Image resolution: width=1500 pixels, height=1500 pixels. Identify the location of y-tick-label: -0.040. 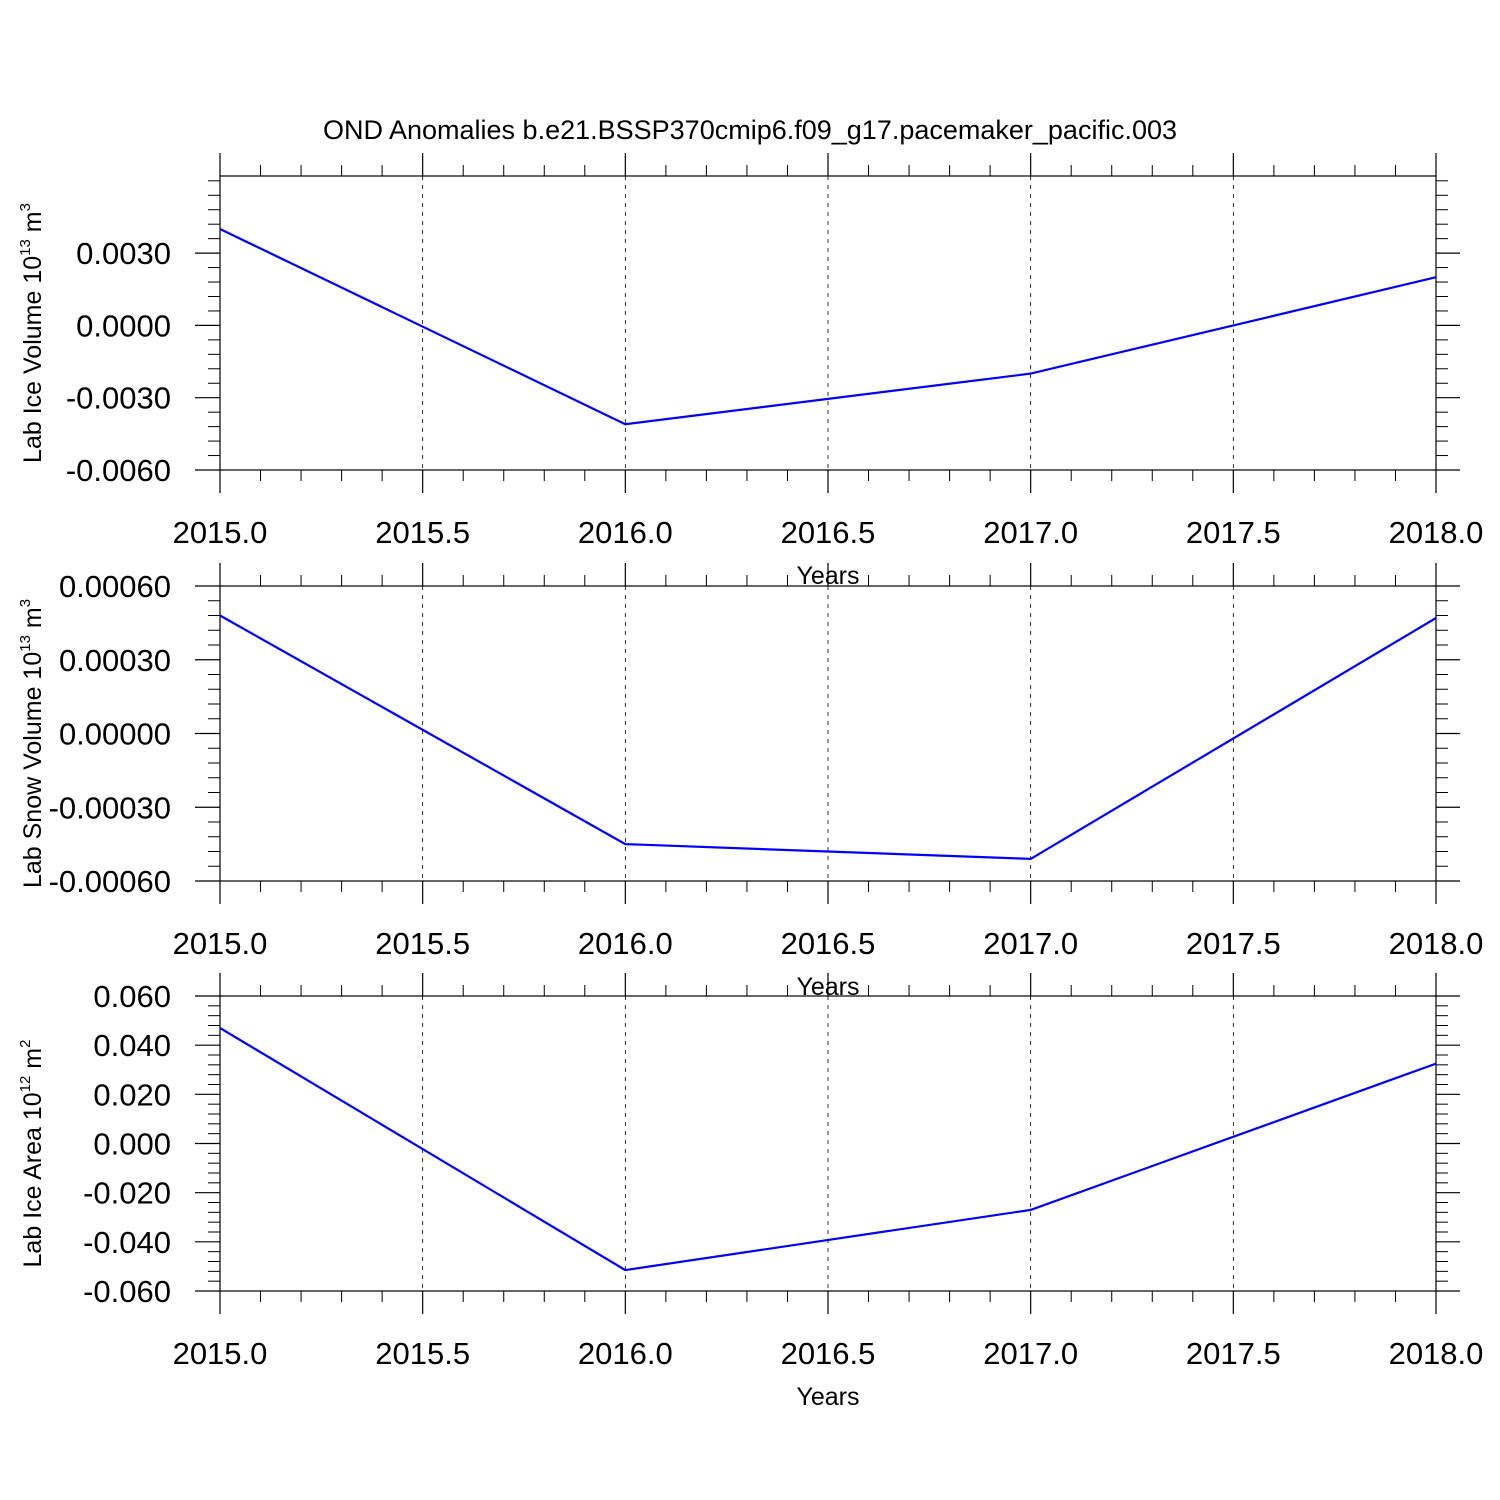
(127, 1242).